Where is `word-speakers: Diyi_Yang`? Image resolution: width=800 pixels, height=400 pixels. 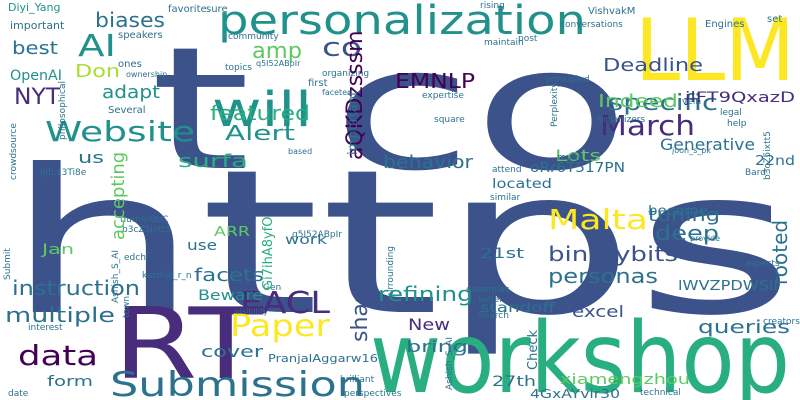 word-speakers: Diyi_Yang is located at coordinates (34, 7).